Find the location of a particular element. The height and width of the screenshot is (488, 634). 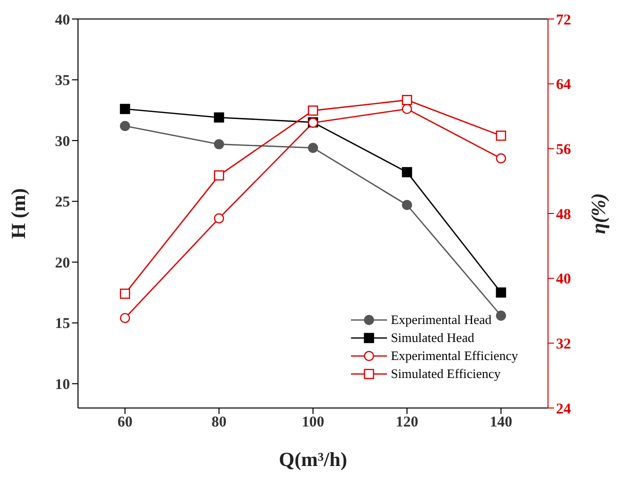

y2-tick-label: 64 is located at coordinates (564, 85).